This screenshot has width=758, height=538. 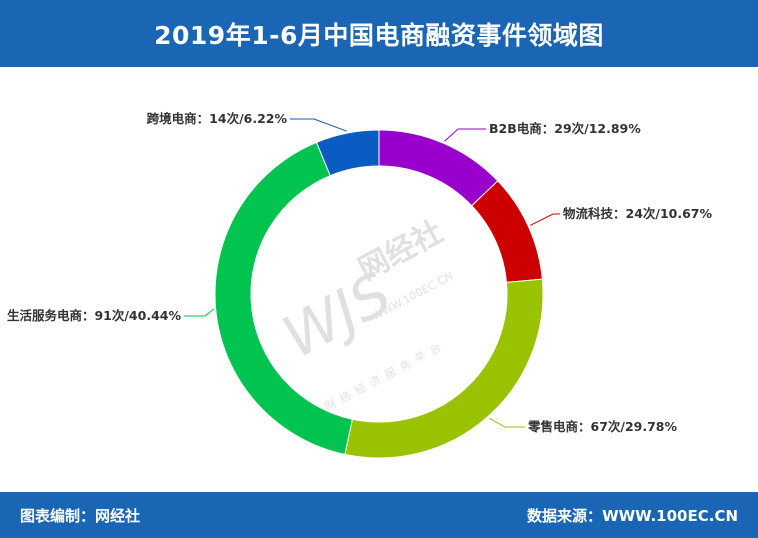 I want to click on watermark: WJS 网经社 WWW.100EC.CN 网络经济服务平台, so click(x=363, y=313).